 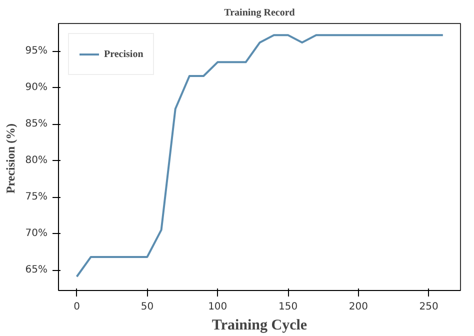 What do you see at coordinates (36, 270) in the screenshot?
I see `y-tick-label: 65%` at bounding box center [36, 270].